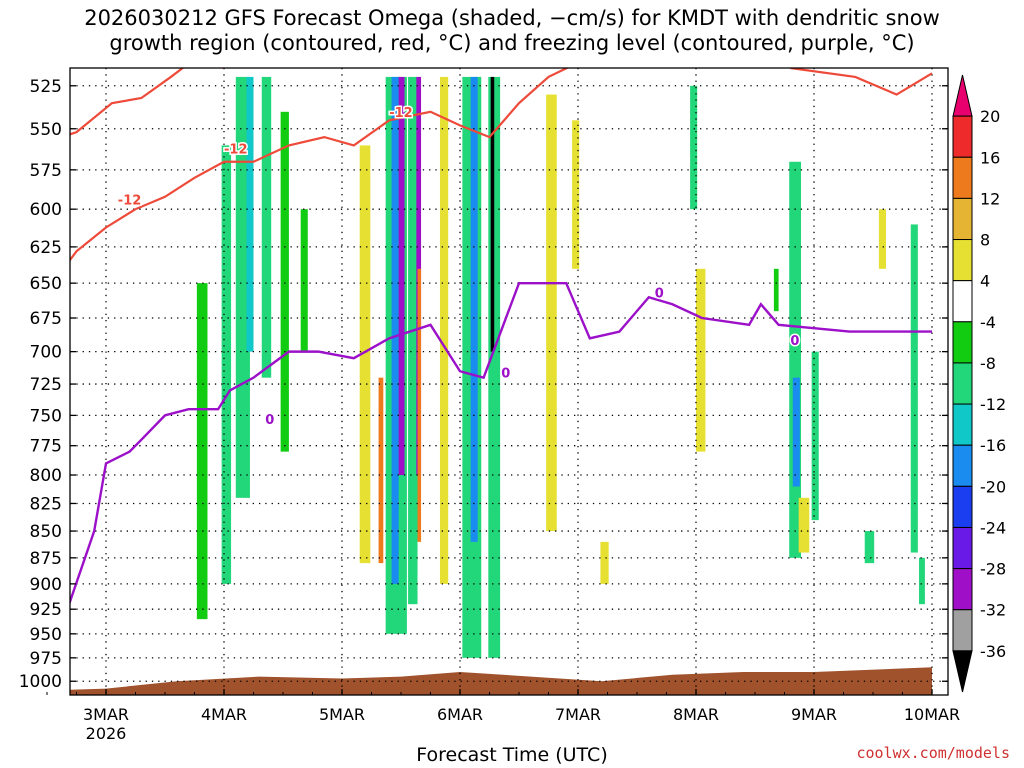  What do you see at coordinates (46, 319) in the screenshot?
I see `y-tick-label: 675` at bounding box center [46, 319].